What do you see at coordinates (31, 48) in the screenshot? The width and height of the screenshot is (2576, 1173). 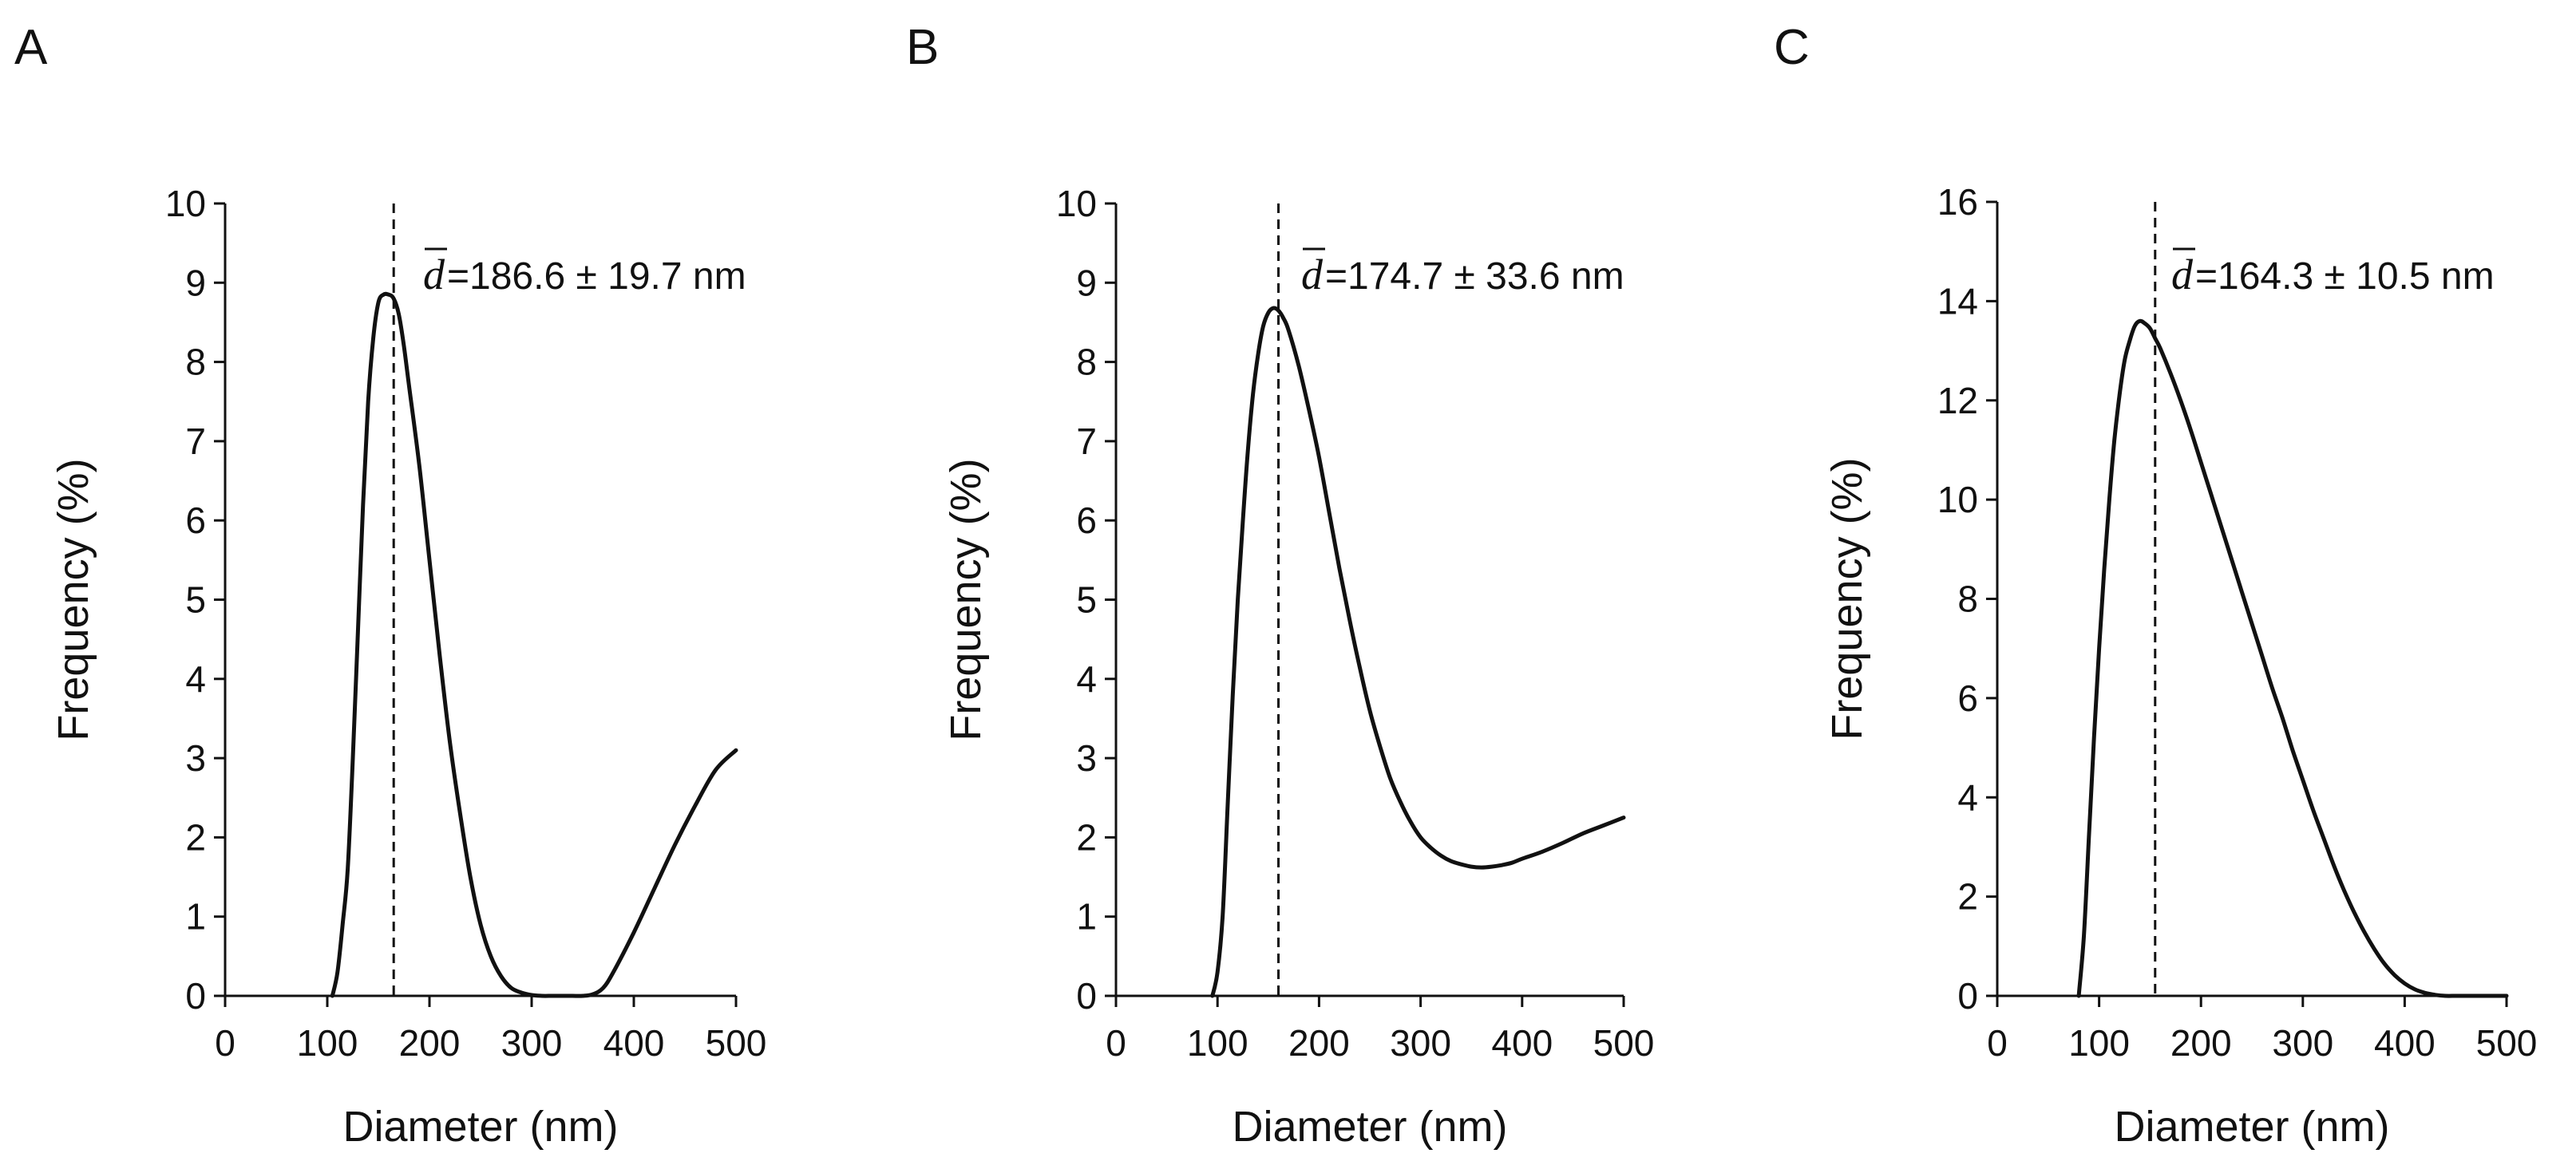 I see `panel-label: A` at bounding box center [31, 48].